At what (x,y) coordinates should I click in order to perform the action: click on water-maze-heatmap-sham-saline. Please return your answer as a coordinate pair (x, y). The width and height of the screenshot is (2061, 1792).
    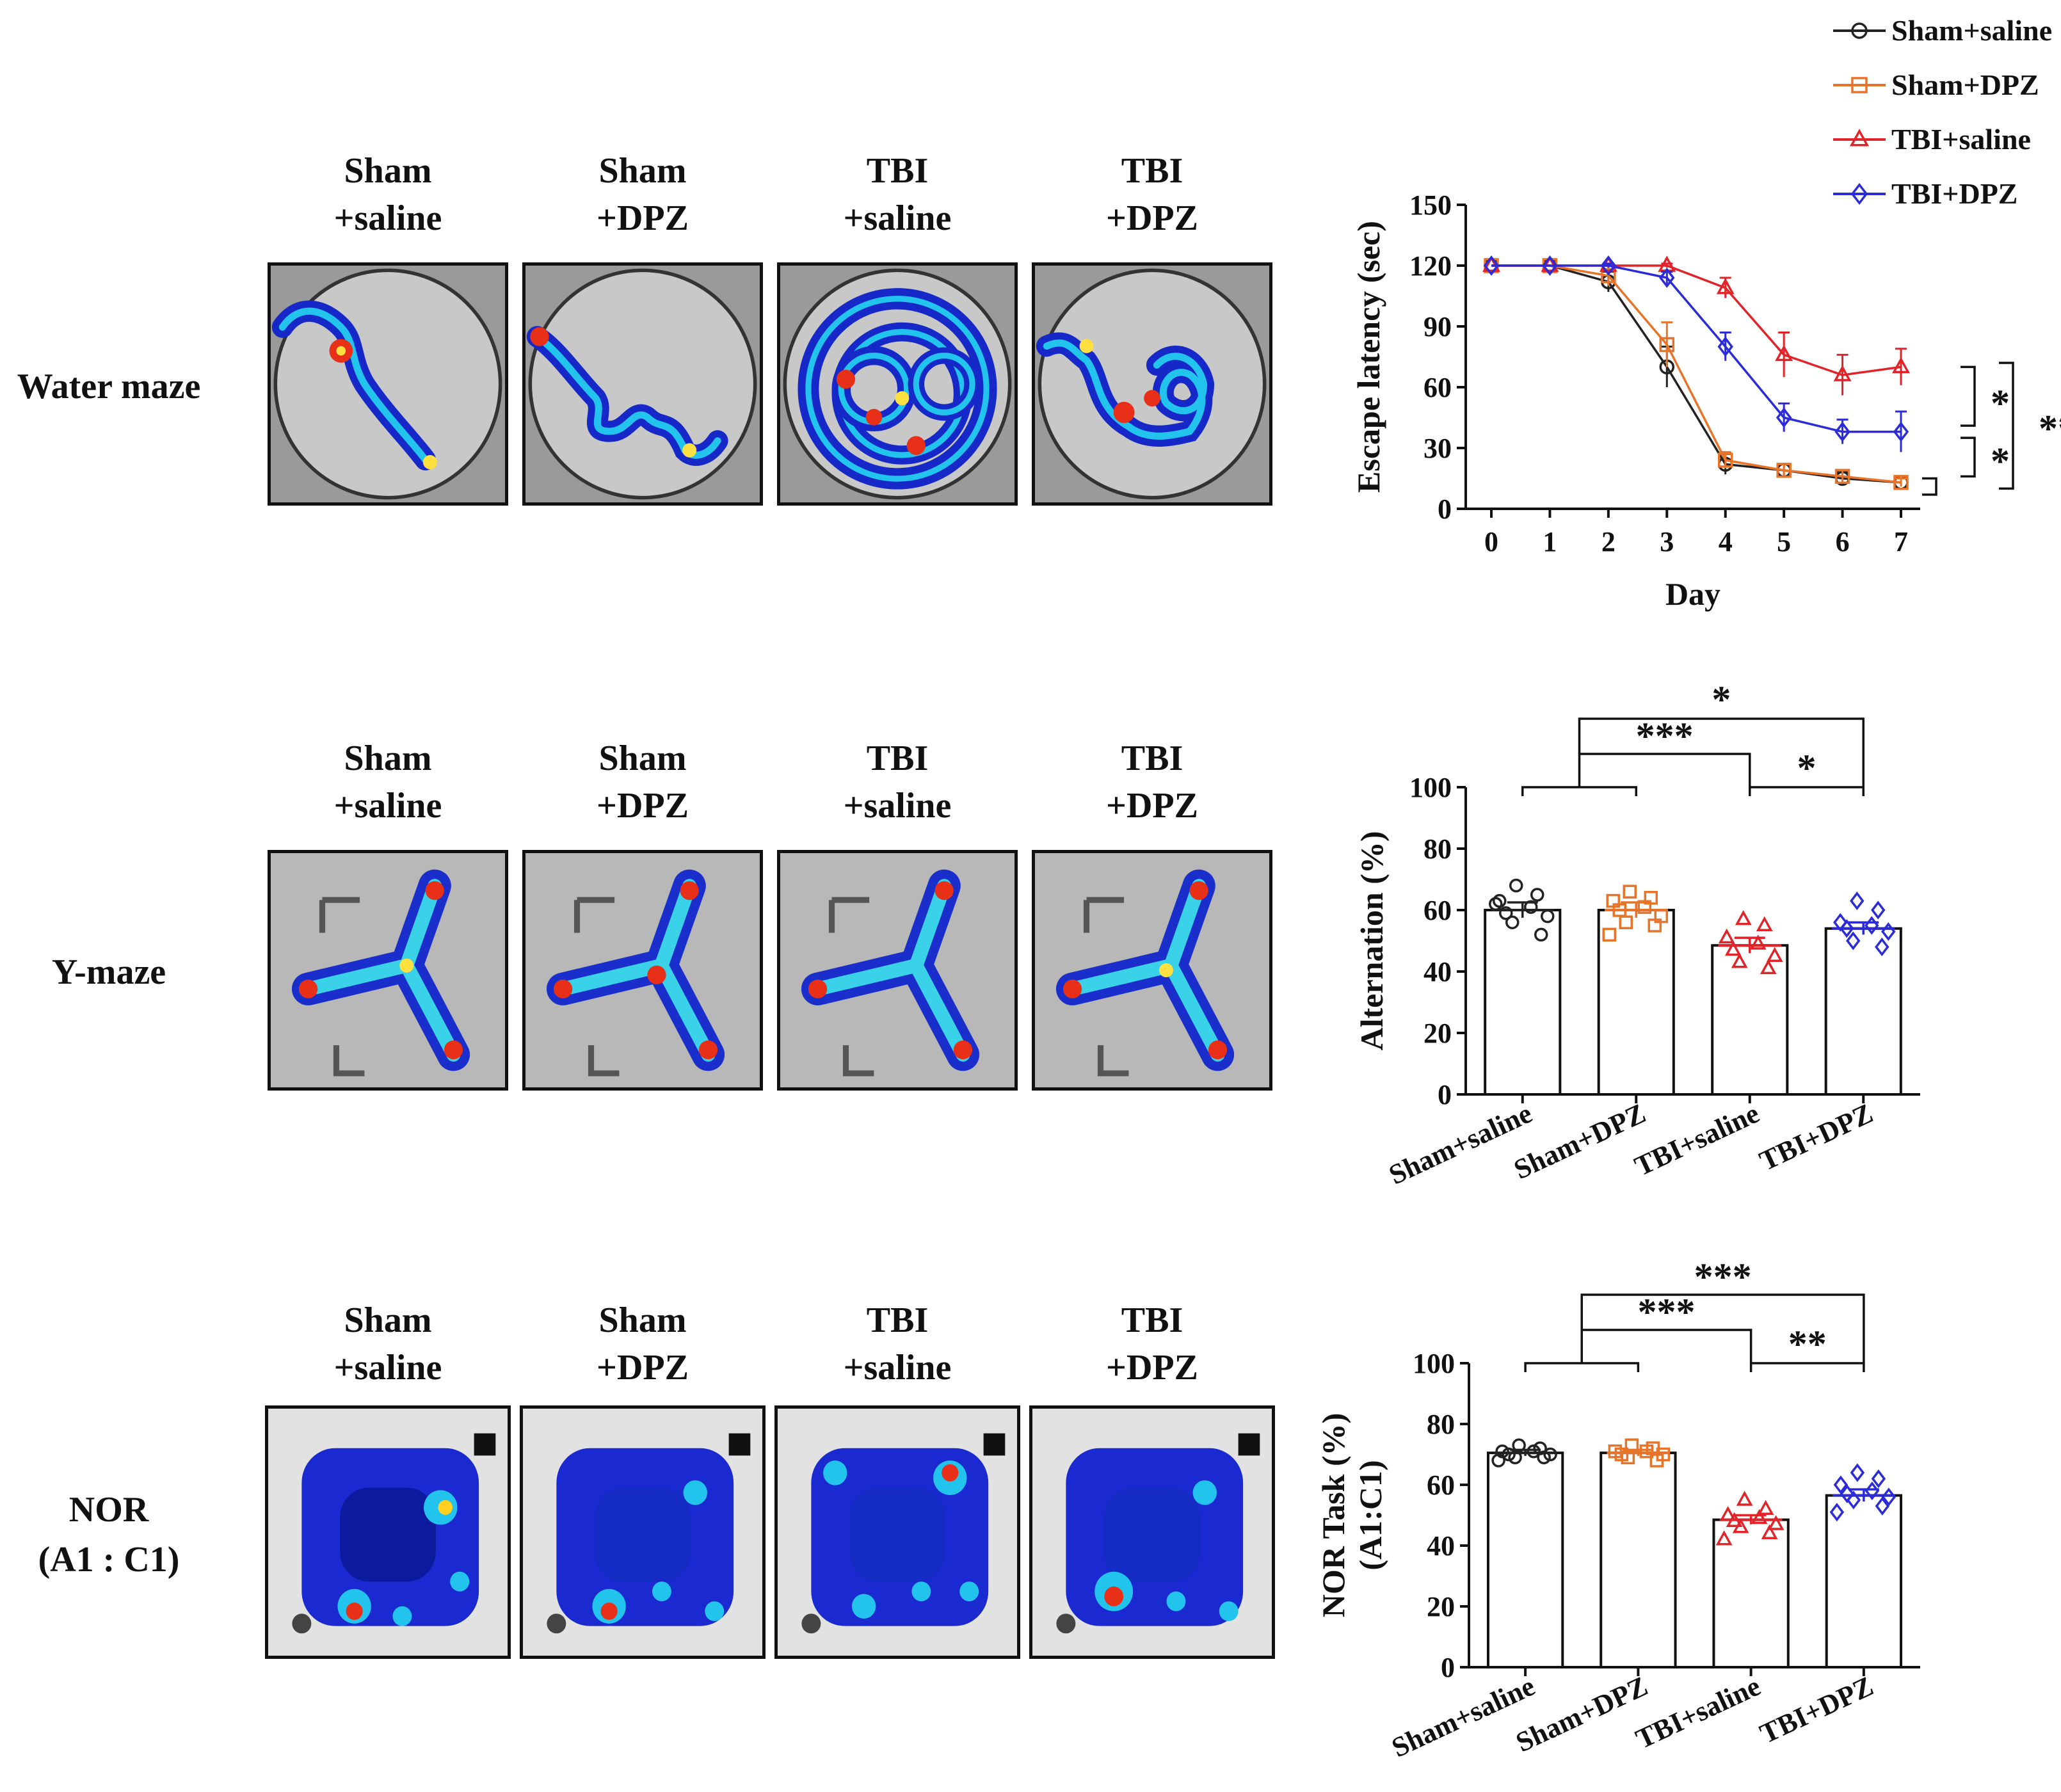
    Looking at the image, I should click on (388, 384).